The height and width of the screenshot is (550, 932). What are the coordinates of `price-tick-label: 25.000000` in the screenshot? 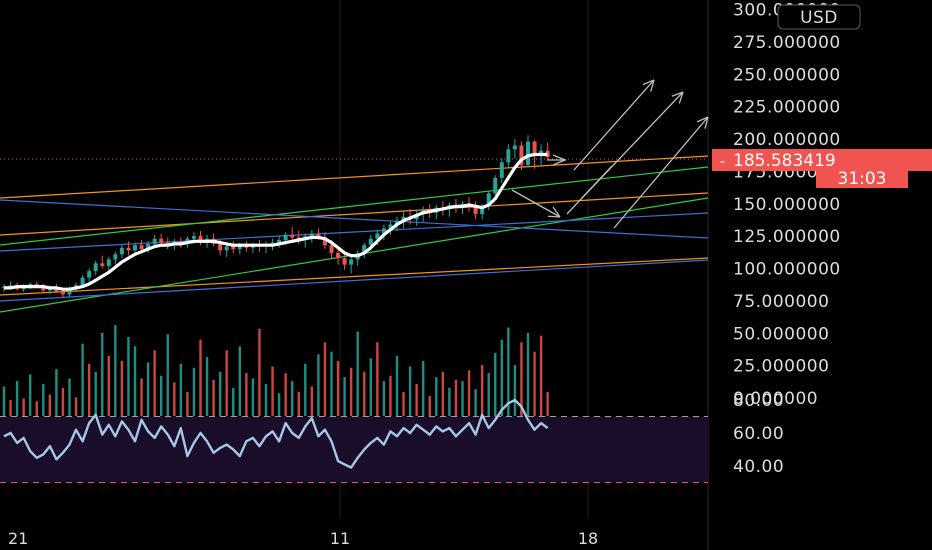 It's located at (781, 367).